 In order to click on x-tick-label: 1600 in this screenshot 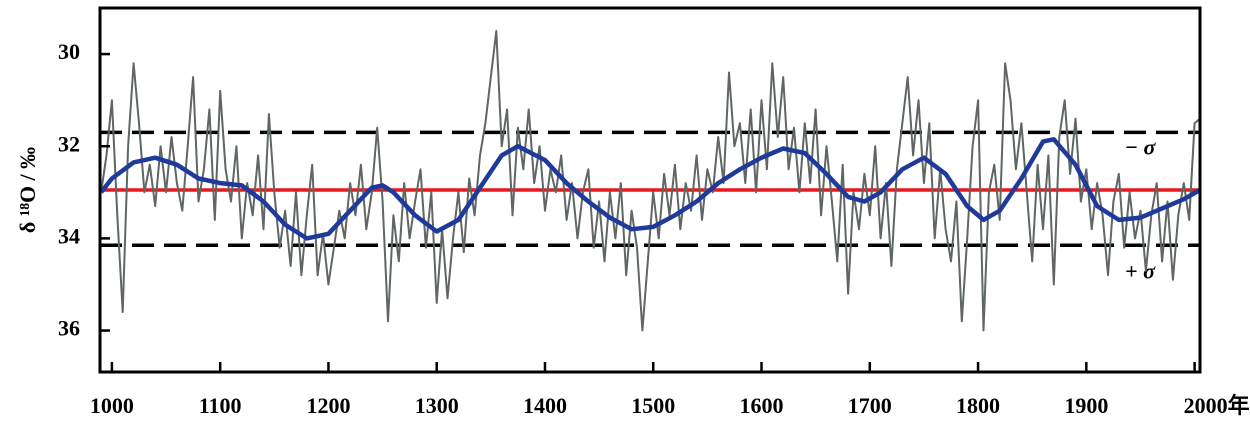, I will do `click(762, 405)`.